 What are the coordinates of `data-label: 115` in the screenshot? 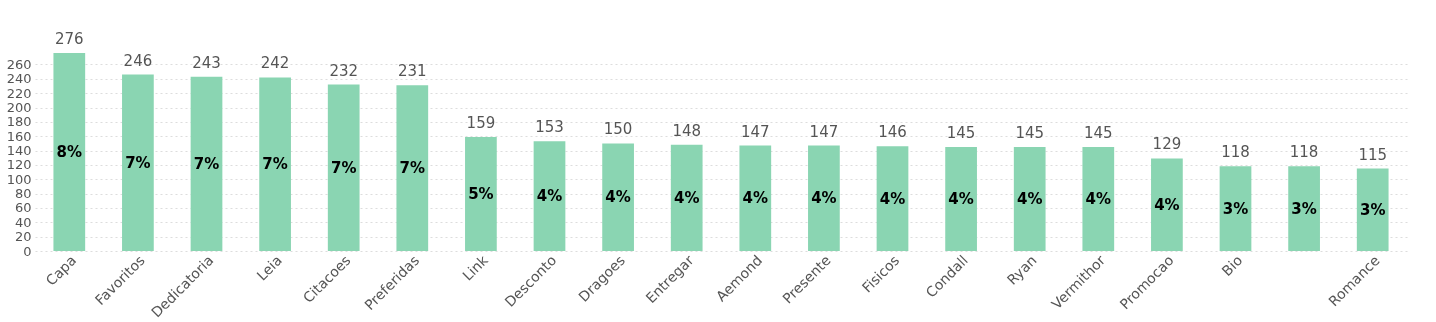 It's located at (1373, 154).